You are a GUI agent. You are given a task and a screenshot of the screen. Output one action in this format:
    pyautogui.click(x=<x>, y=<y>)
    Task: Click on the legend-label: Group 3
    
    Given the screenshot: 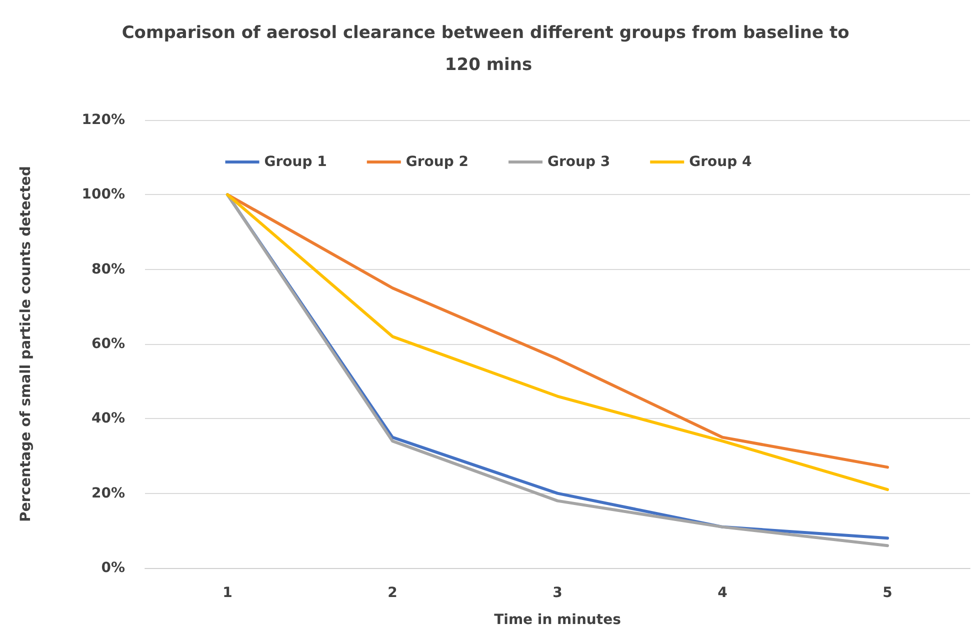 What is the action you would take?
    pyautogui.click(x=579, y=162)
    